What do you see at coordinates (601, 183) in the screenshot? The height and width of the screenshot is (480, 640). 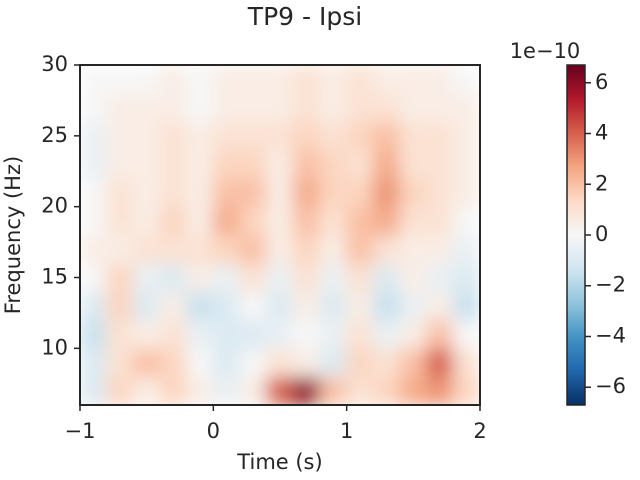 I see `colorbar-tick-label: 2` at bounding box center [601, 183].